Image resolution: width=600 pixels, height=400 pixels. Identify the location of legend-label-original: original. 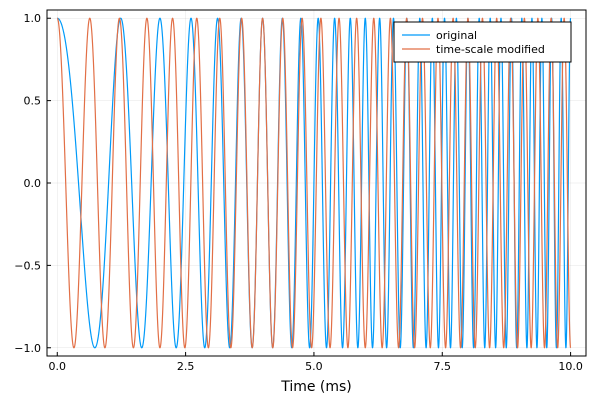
(456, 35).